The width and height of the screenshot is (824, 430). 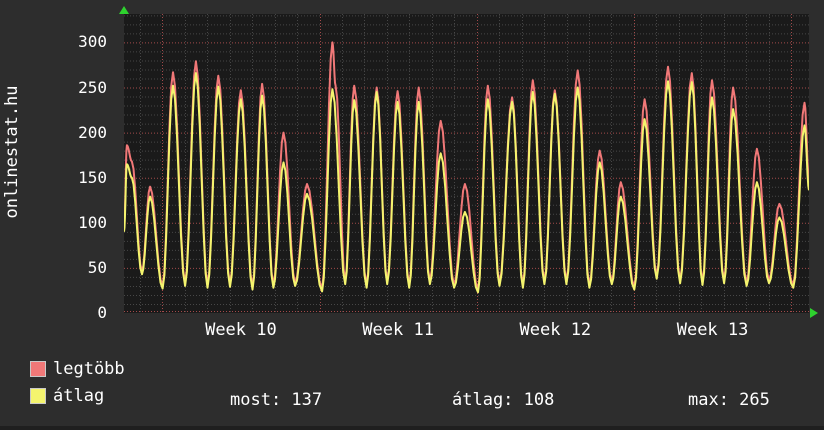 I want to click on x-week-label: Week 12, so click(x=555, y=330).